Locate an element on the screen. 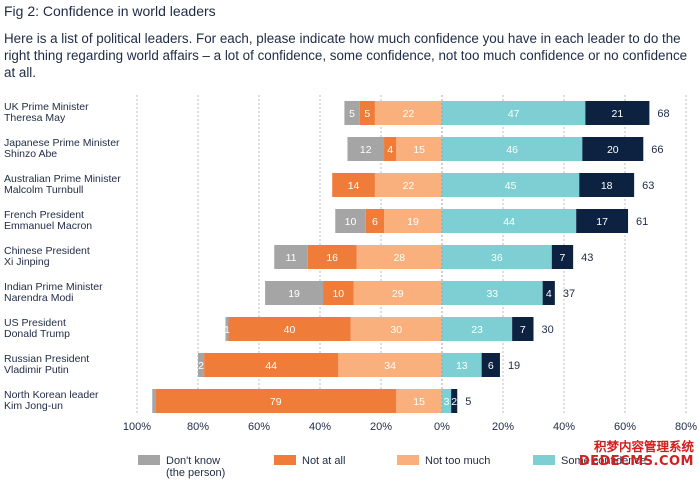 This screenshot has width=700, height=481. category-label-line-2: Emmanuel Macron is located at coordinates (48, 226).